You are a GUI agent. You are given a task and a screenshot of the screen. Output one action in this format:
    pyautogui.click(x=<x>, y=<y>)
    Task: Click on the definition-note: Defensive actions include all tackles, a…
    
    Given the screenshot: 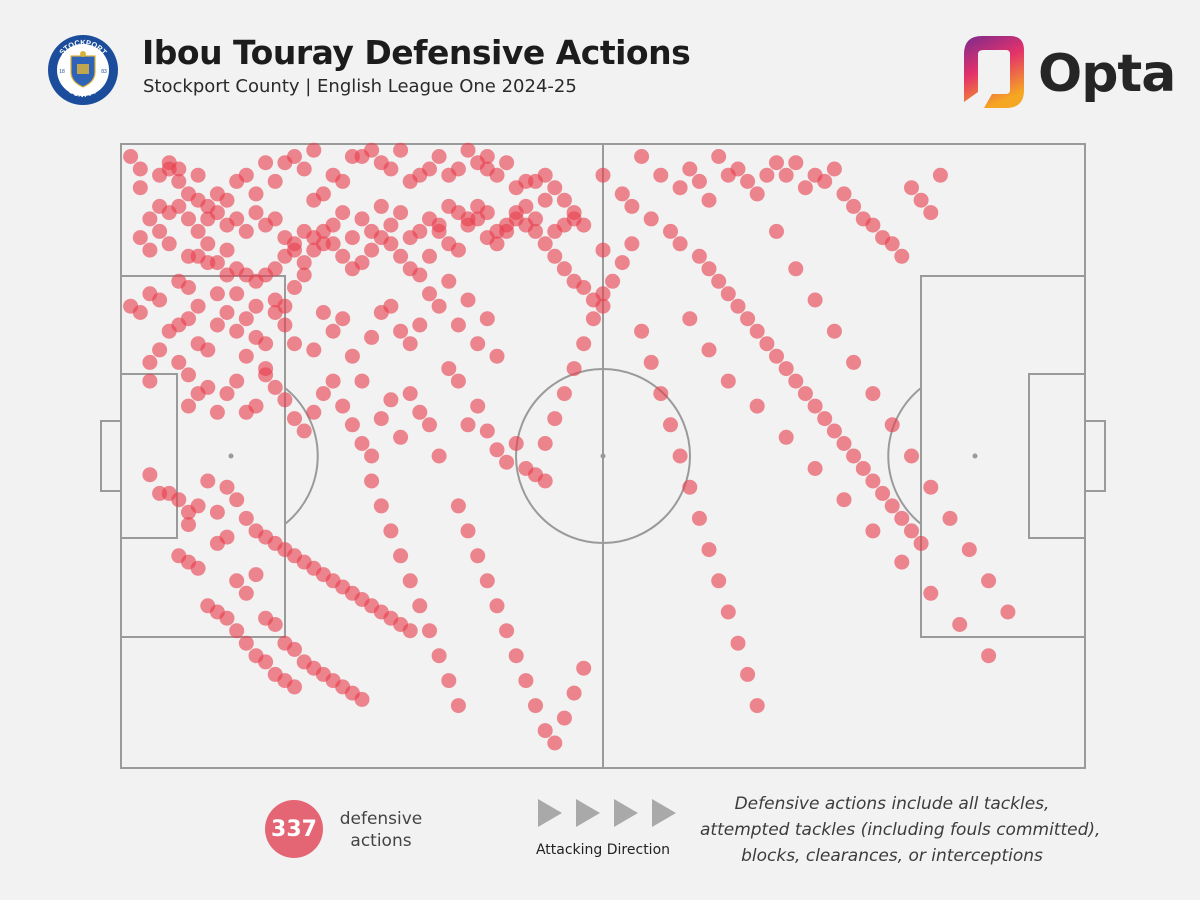 What is the action you would take?
    pyautogui.click(x=900, y=830)
    